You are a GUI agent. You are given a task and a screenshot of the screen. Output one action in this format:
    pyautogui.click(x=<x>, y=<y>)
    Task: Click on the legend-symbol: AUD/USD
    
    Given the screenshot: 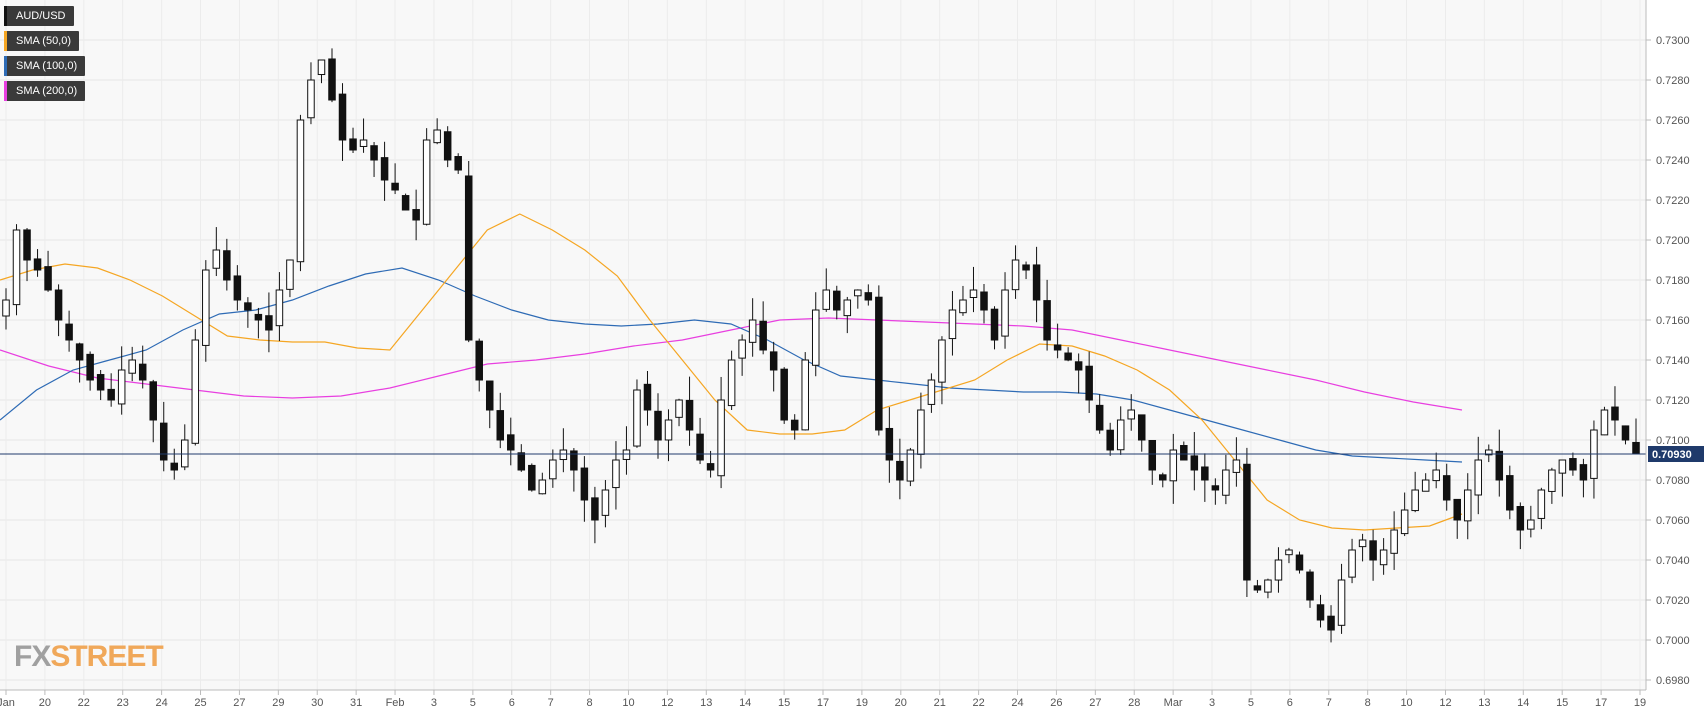 What is the action you would take?
    pyautogui.click(x=39, y=16)
    